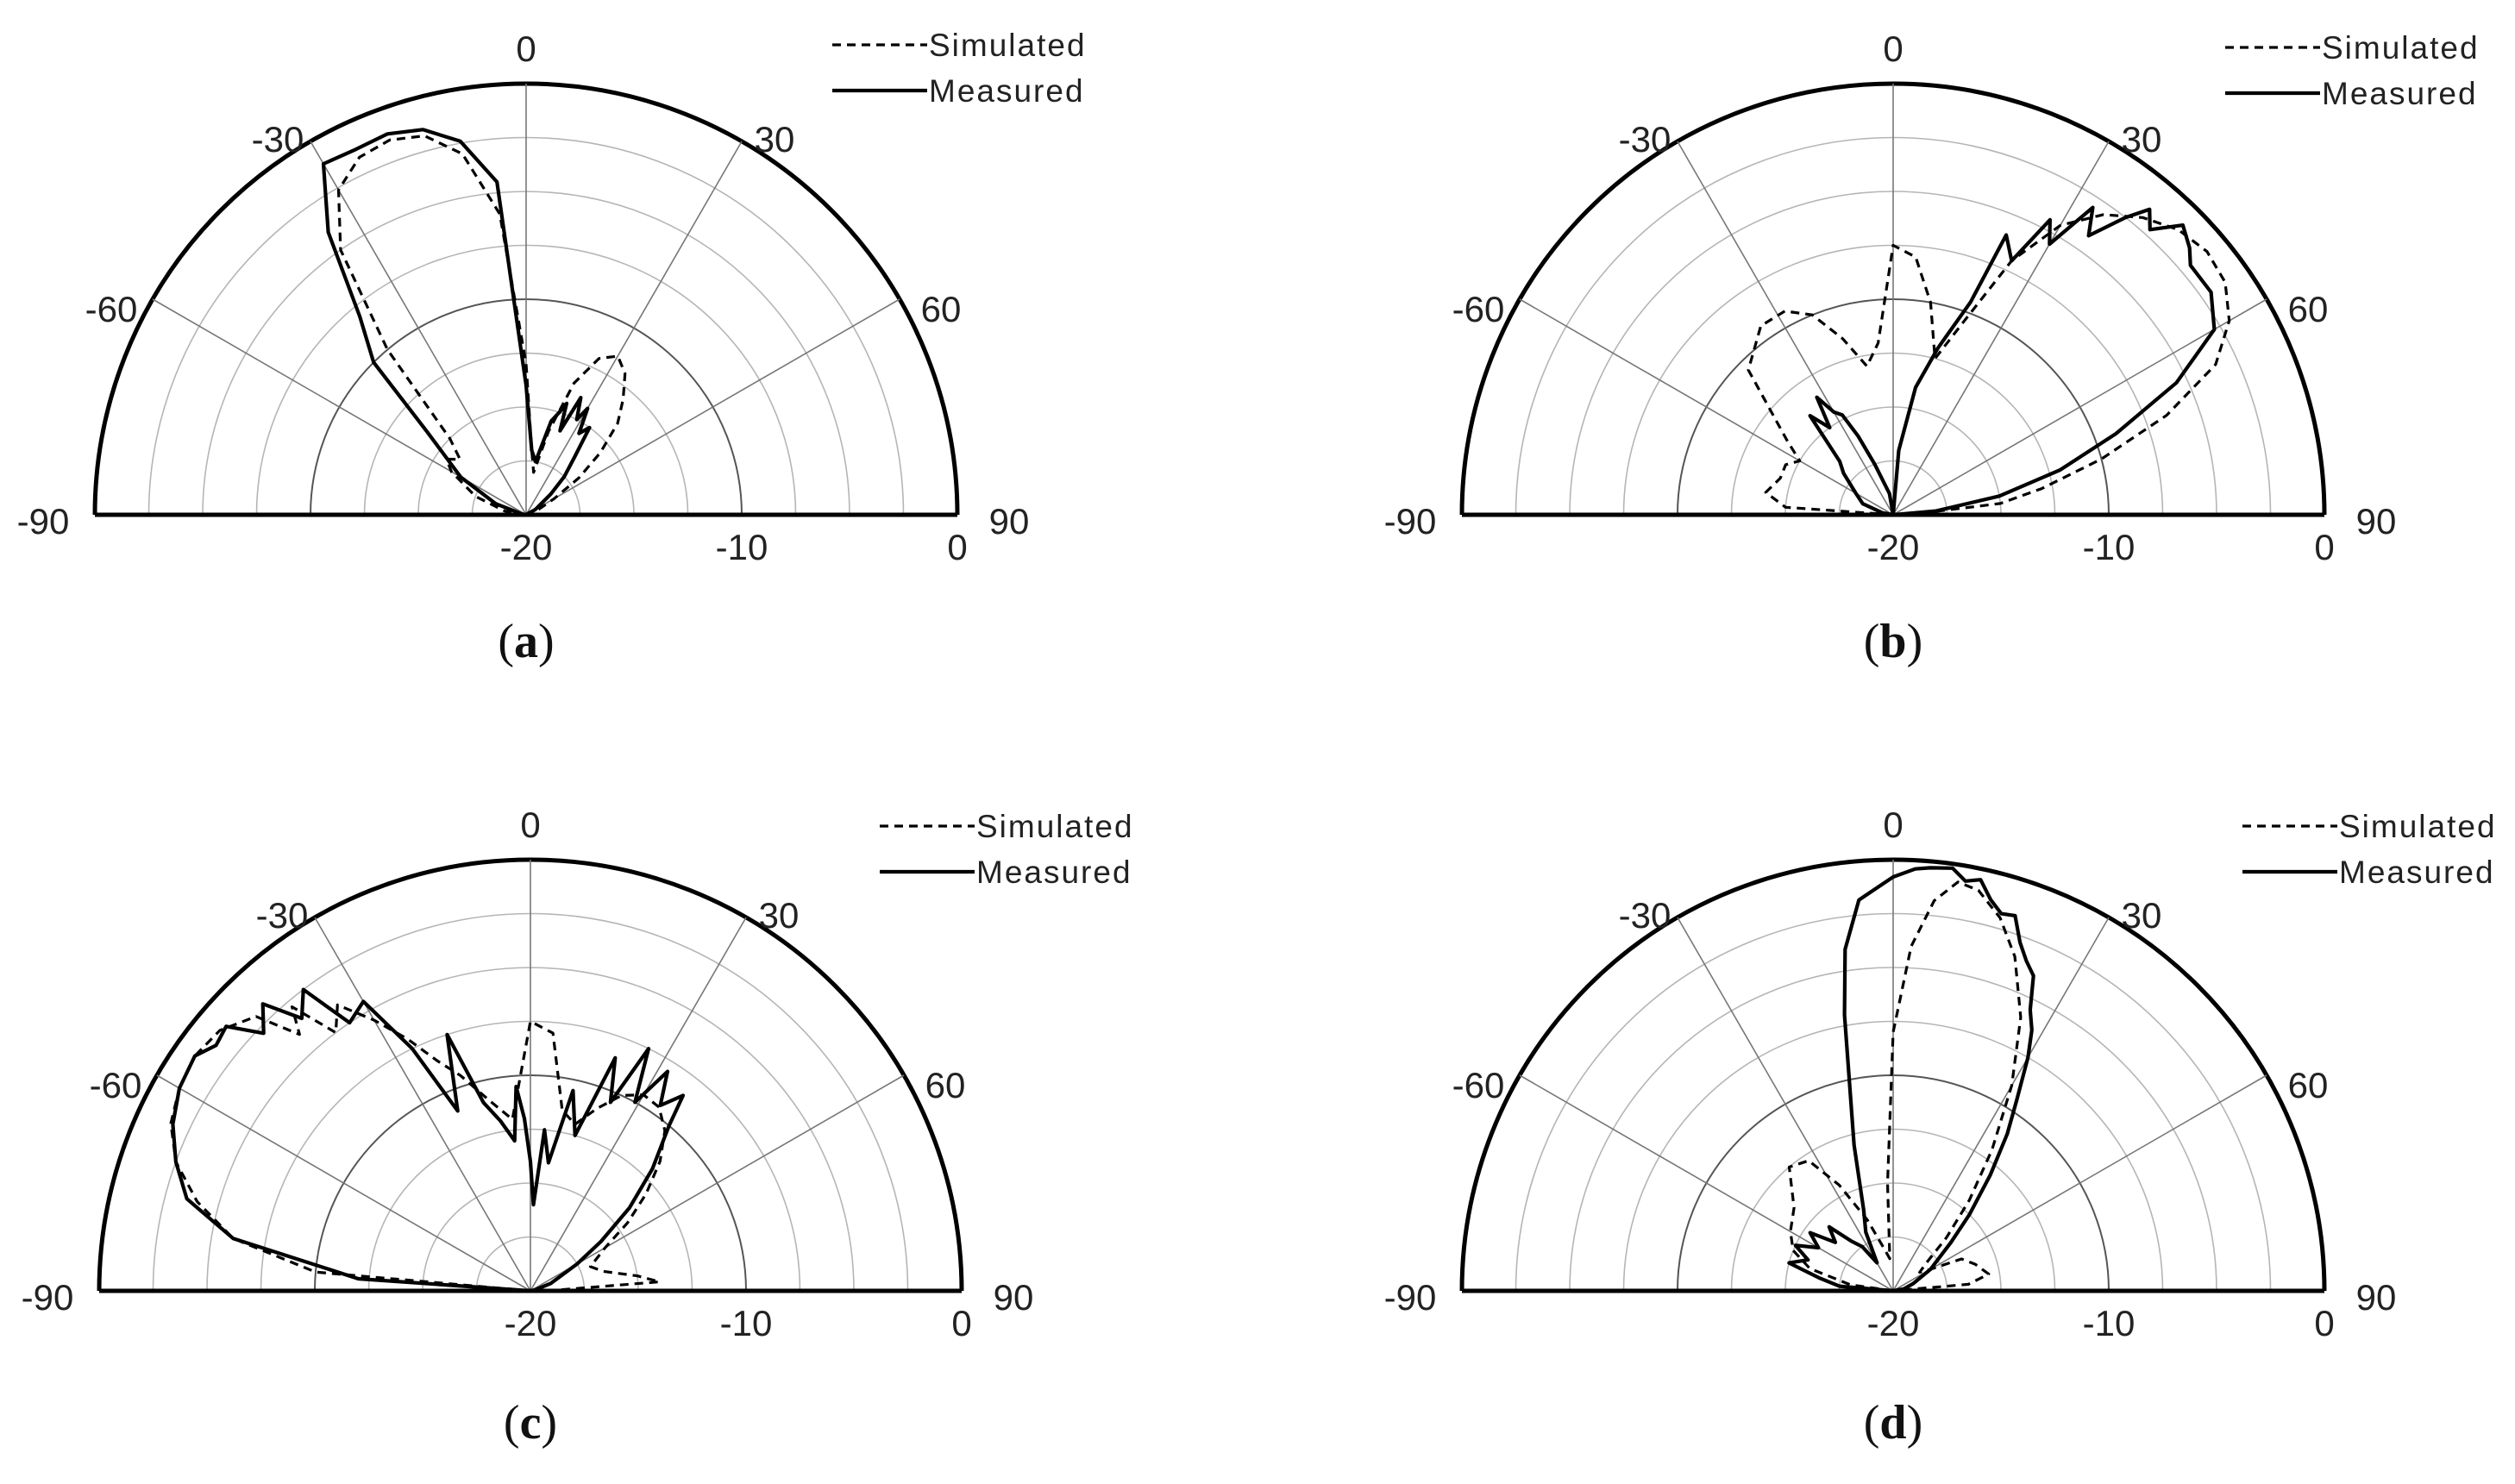 The width and height of the screenshot is (2515, 1484). What do you see at coordinates (530, 1423) in the screenshot?
I see `panel-label: (c)` at bounding box center [530, 1423].